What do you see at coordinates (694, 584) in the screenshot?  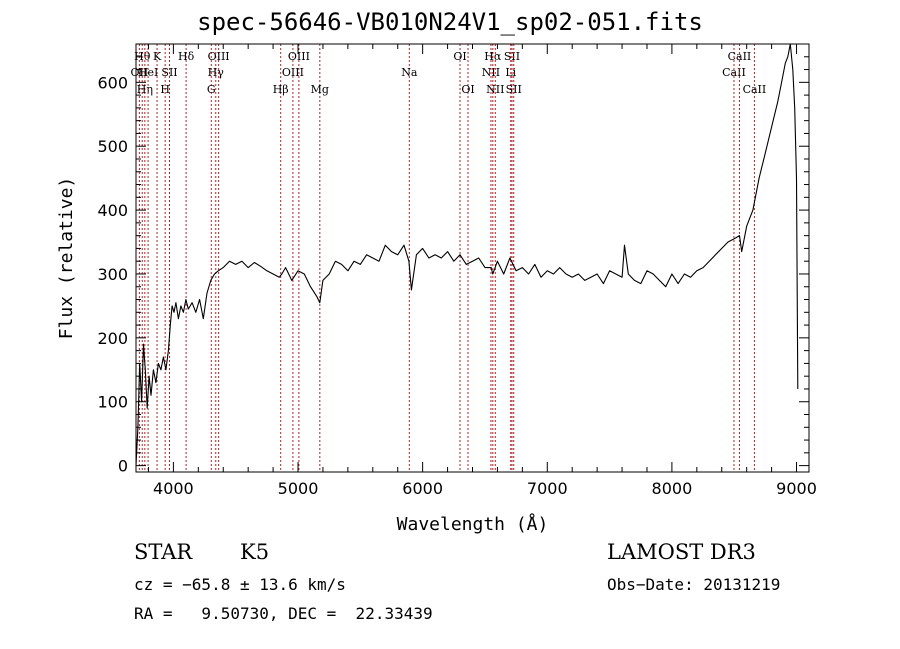 I see `observation-date: Obs−Date: 20131219` at bounding box center [694, 584].